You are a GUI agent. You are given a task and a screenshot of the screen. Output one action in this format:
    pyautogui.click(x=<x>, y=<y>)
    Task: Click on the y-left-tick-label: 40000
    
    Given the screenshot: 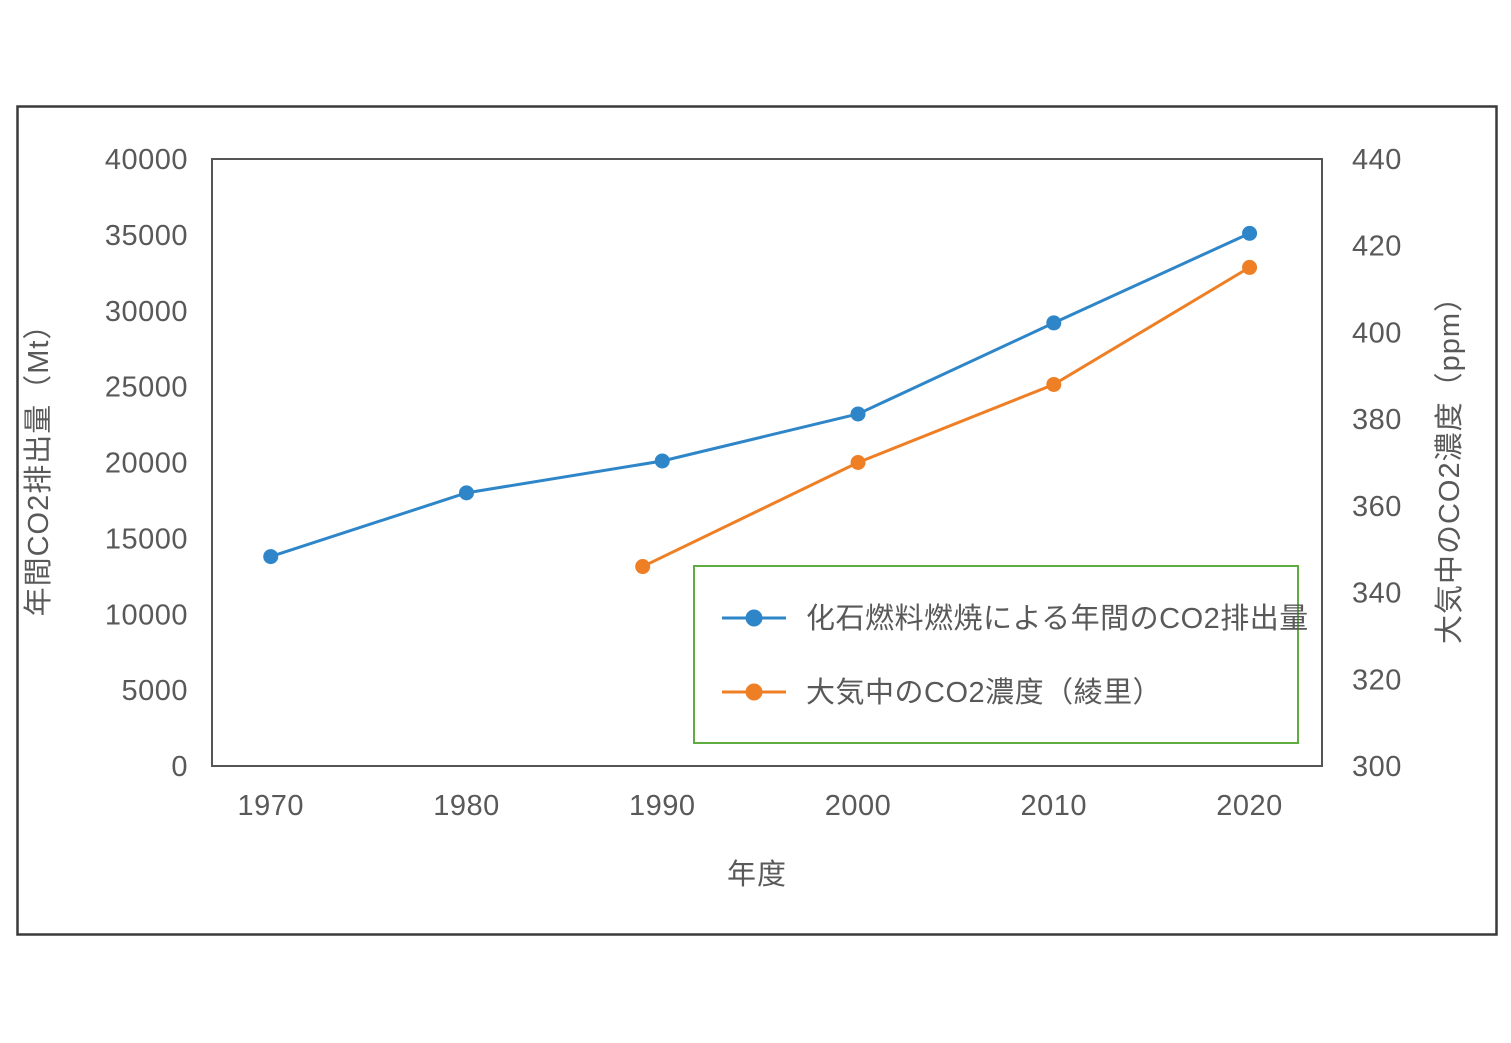 What is the action you would take?
    pyautogui.click(x=146, y=160)
    